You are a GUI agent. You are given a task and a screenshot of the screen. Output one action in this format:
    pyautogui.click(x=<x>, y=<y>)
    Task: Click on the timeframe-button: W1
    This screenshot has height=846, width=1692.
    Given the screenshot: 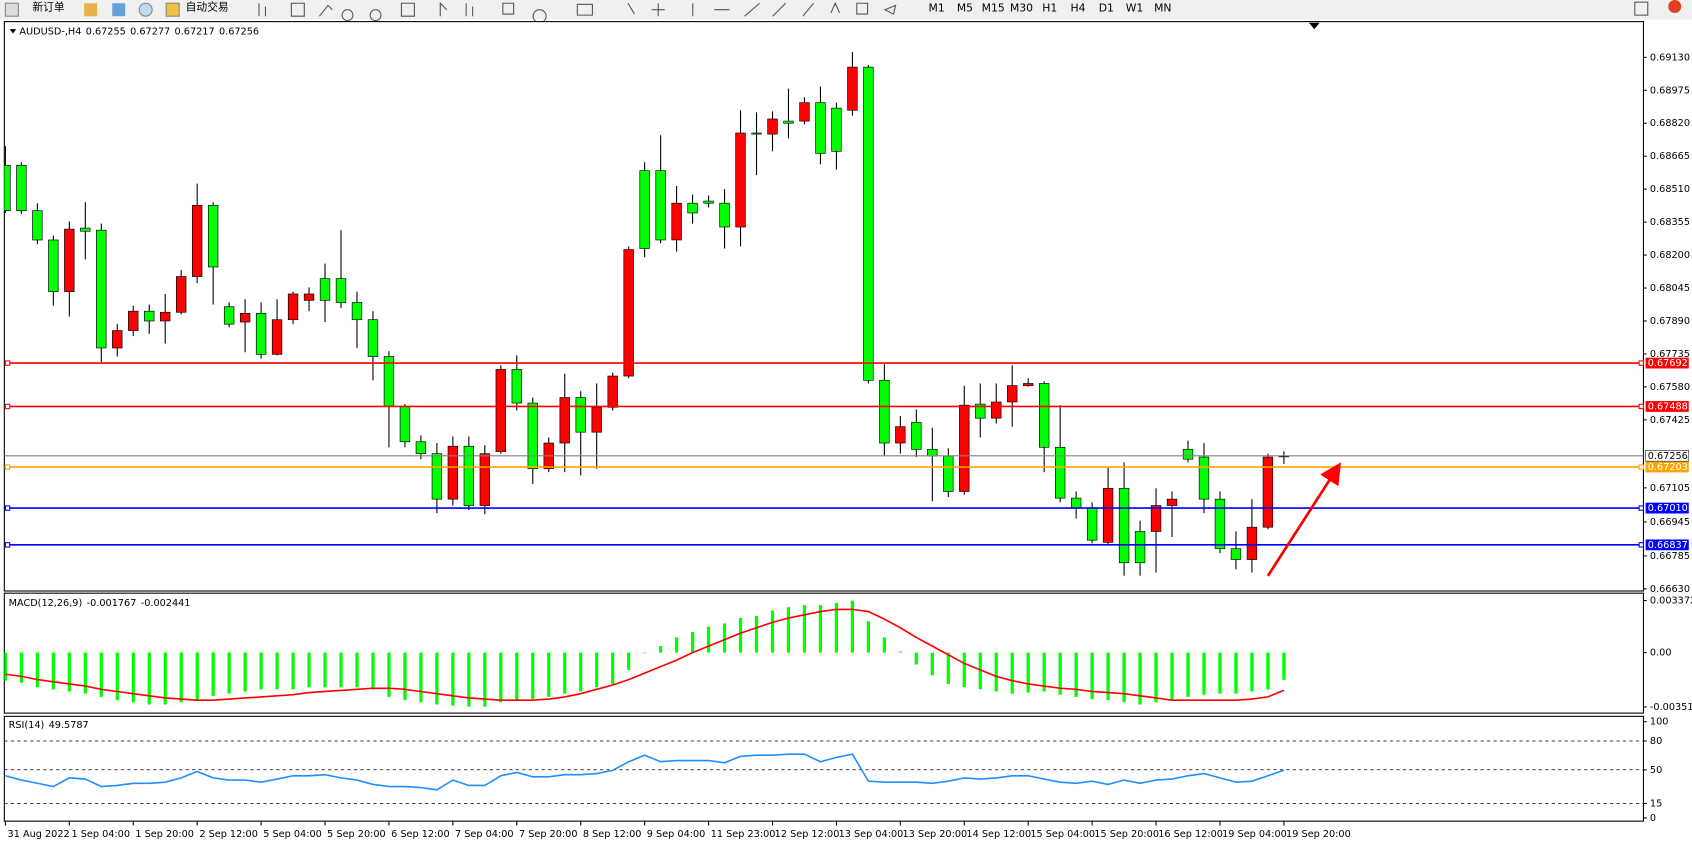 What is the action you would take?
    pyautogui.click(x=1135, y=8)
    